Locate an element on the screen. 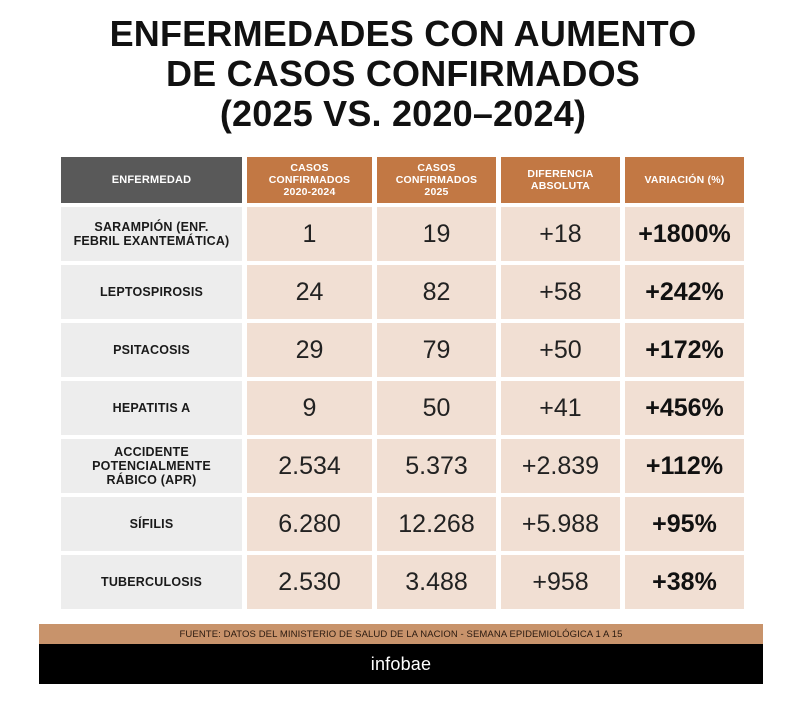  cell-cases-2020-2024: 24 is located at coordinates (309, 292).